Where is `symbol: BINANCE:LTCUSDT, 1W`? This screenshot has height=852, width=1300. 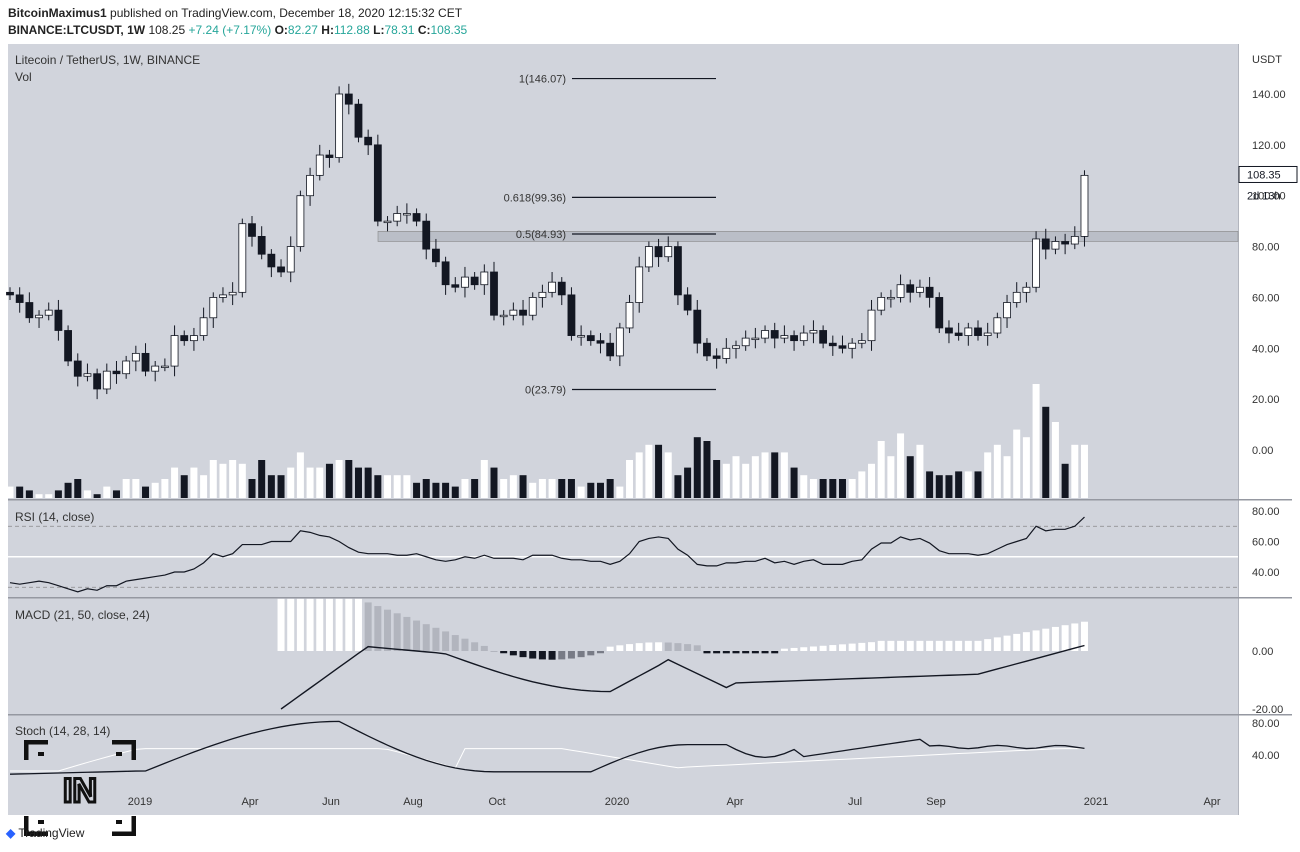 symbol: BINANCE:LTCUSDT, 1W is located at coordinates (77, 30).